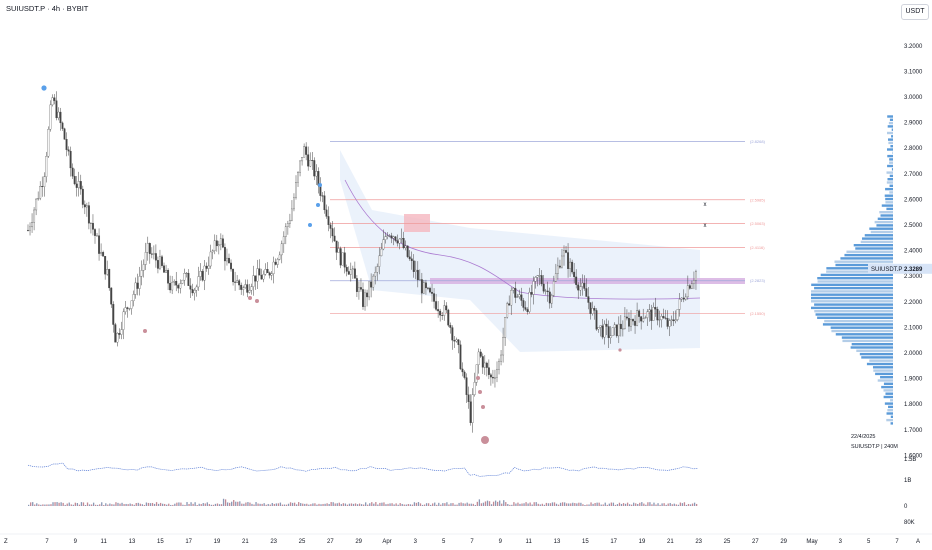 Image resolution: width=932 pixels, height=550 pixels. Describe the element at coordinates (758, 313) in the screenshot. I see `fib-label: (2.1550)` at that location.